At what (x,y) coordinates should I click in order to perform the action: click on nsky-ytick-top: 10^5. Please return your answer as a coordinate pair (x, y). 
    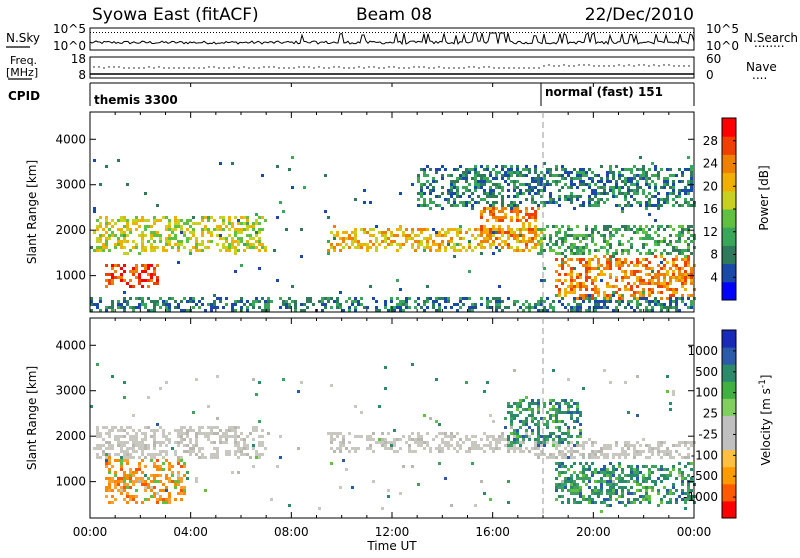
    Looking at the image, I should click on (69, 29).